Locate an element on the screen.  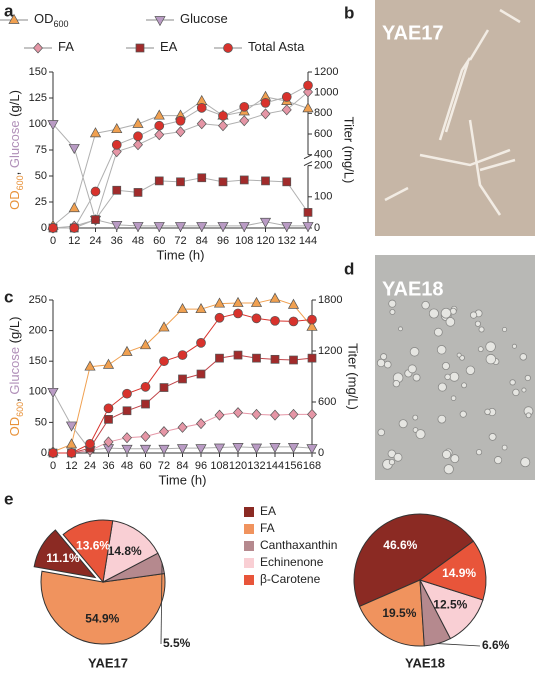
y-axis-label-part: (g/L) is located at coordinates (14, 105).